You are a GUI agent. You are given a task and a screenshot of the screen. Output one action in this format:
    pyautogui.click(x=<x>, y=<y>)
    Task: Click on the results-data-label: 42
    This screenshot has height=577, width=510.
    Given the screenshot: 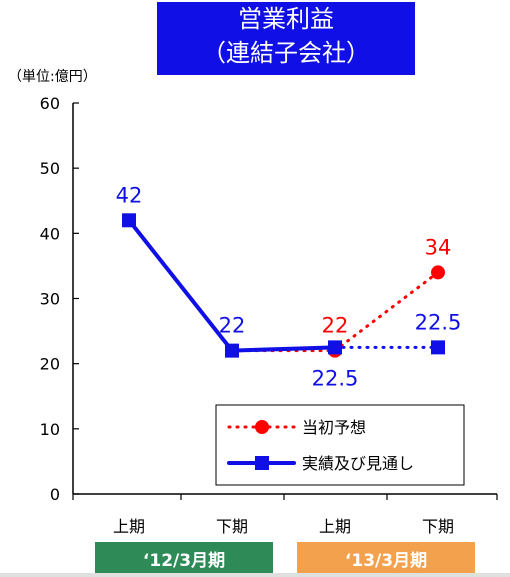 What is the action you would take?
    pyautogui.click(x=129, y=195)
    